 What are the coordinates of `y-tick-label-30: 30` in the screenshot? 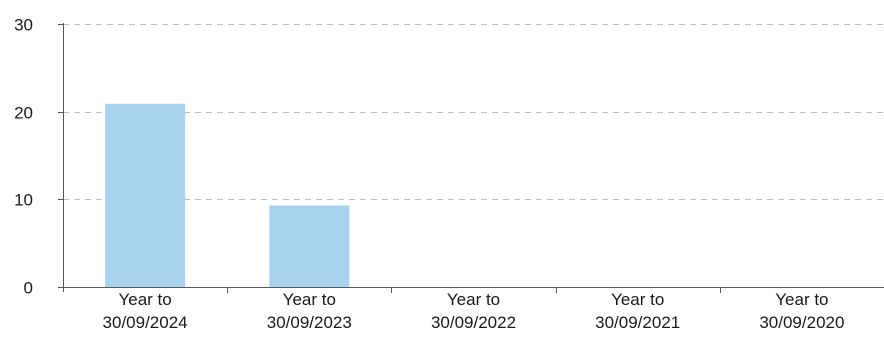 It's located at (23, 25).